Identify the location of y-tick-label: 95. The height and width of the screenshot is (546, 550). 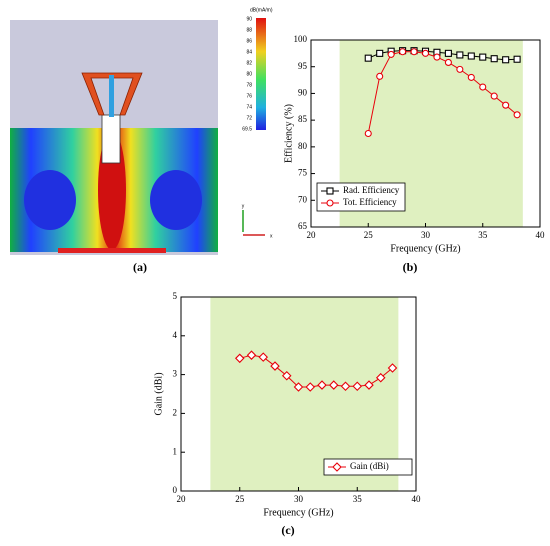
(303, 66).